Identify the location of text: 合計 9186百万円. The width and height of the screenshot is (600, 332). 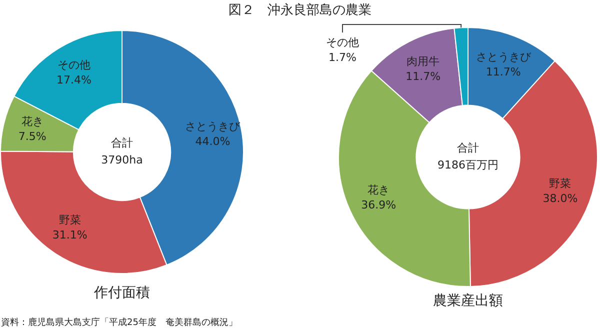
(468, 156).